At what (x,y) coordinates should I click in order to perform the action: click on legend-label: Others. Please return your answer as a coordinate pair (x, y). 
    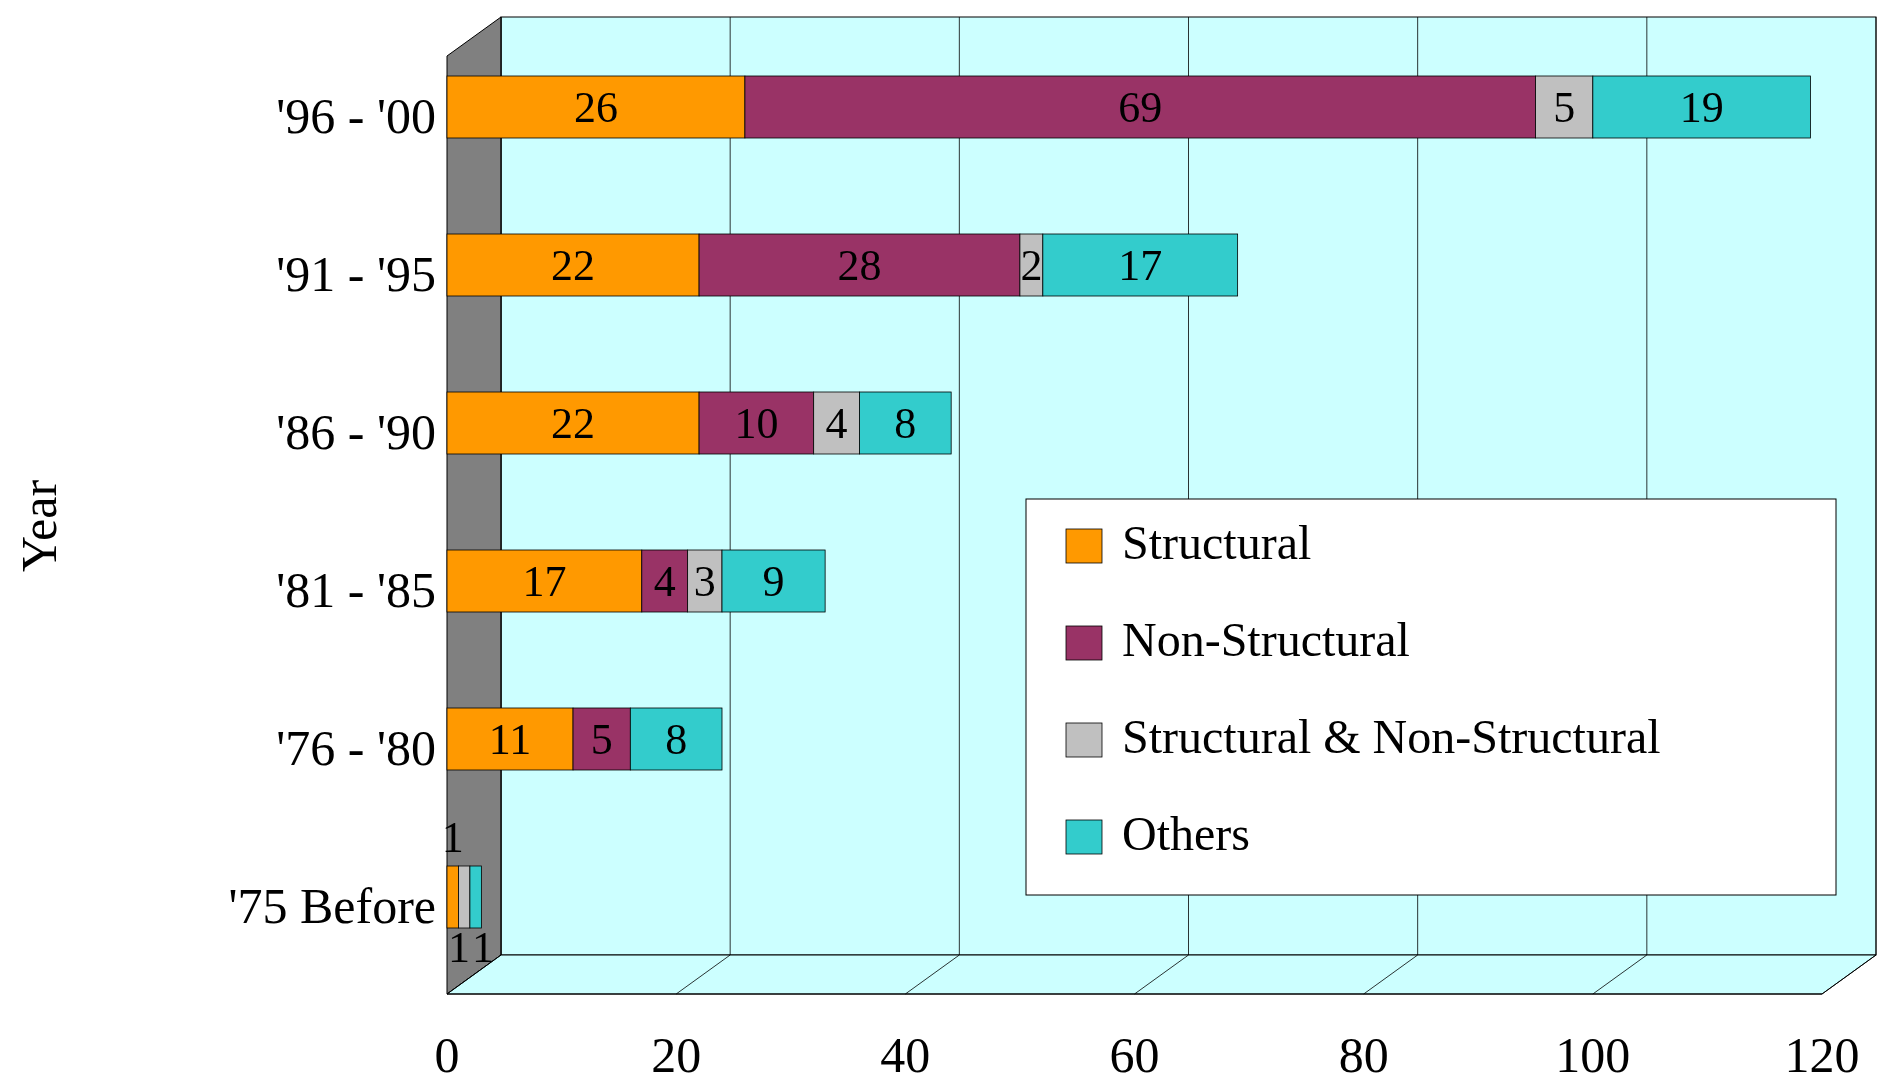
    Looking at the image, I should click on (1186, 833).